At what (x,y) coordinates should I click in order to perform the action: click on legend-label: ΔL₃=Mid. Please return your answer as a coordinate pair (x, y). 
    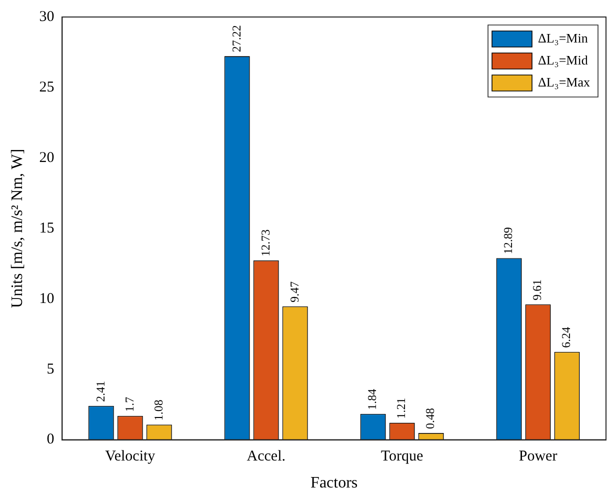
    Looking at the image, I should click on (563, 60).